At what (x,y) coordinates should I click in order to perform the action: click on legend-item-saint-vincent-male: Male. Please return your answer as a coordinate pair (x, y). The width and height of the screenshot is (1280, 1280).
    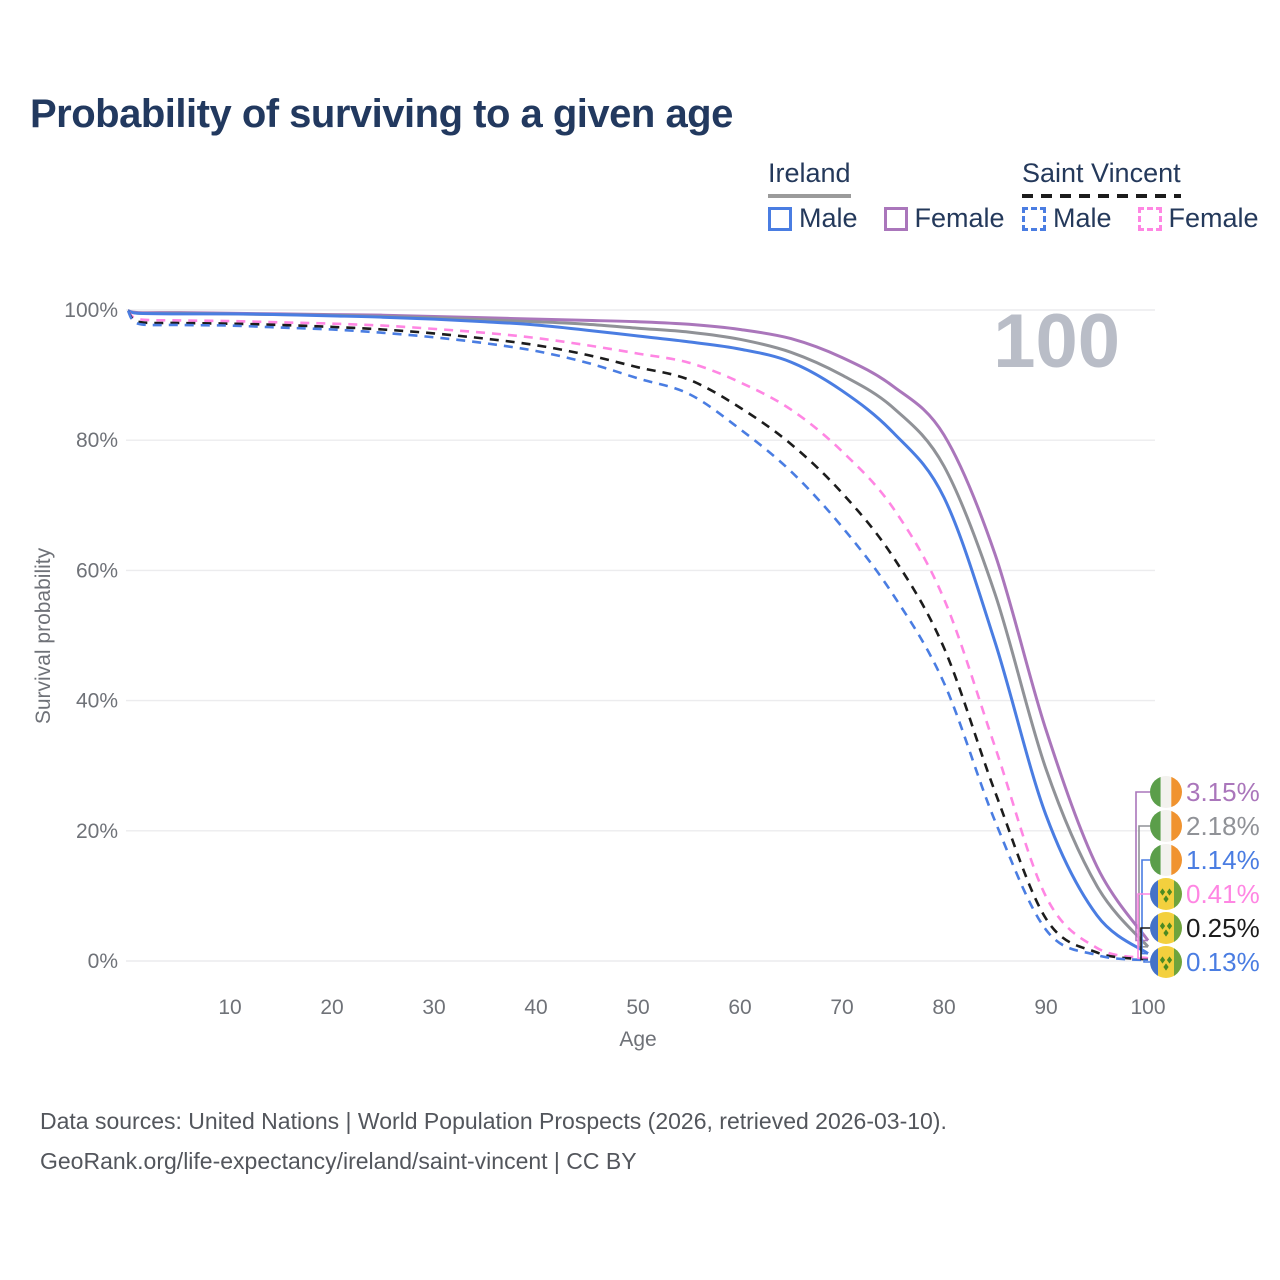
    Looking at the image, I should click on (1067, 218).